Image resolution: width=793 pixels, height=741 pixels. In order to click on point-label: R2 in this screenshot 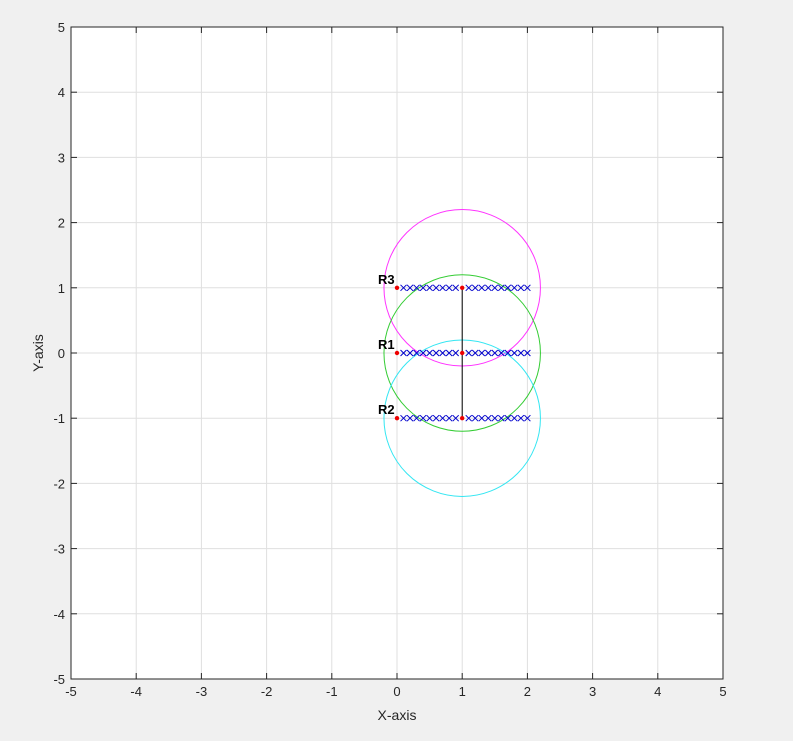, I will do `click(386, 409)`.